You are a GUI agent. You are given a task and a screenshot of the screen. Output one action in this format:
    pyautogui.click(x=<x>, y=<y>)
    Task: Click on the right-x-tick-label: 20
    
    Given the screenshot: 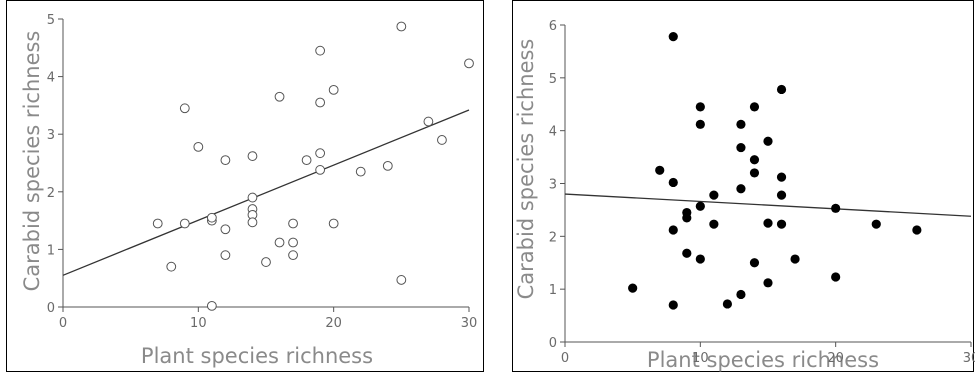 What is the action you would take?
    pyautogui.click(x=835, y=358)
    